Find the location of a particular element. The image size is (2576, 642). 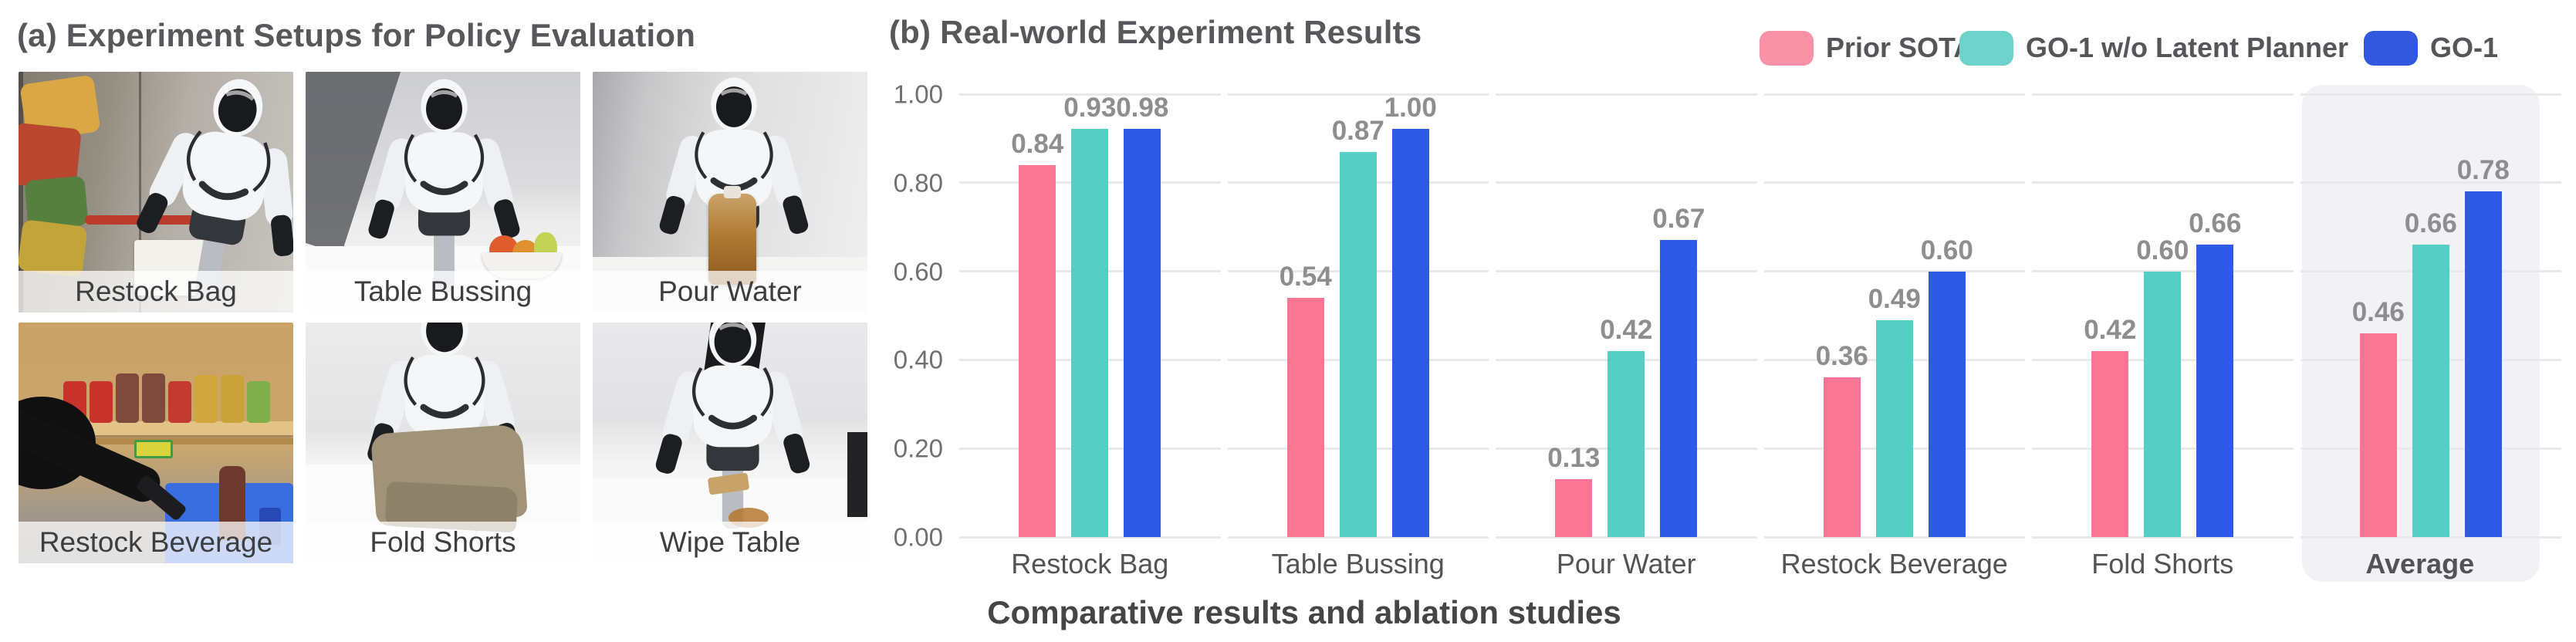

bar-go-1-w-o-latent-planner-fold-shorts is located at coordinates (2163, 404).